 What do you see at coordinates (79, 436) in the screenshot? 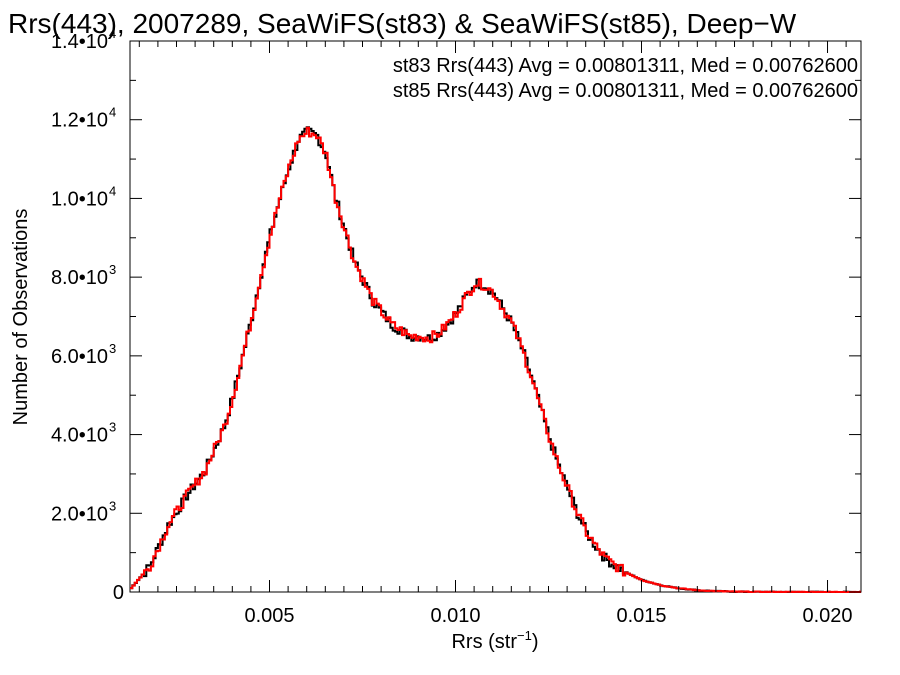
I see `y-tick-label: 4.0•10` at bounding box center [79, 436].